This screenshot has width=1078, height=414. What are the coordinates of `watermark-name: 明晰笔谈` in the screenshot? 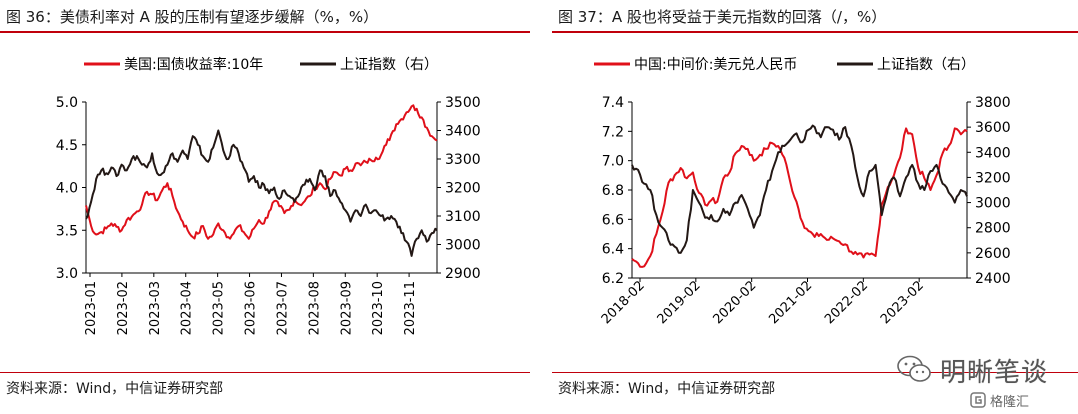 It's located at (994, 373).